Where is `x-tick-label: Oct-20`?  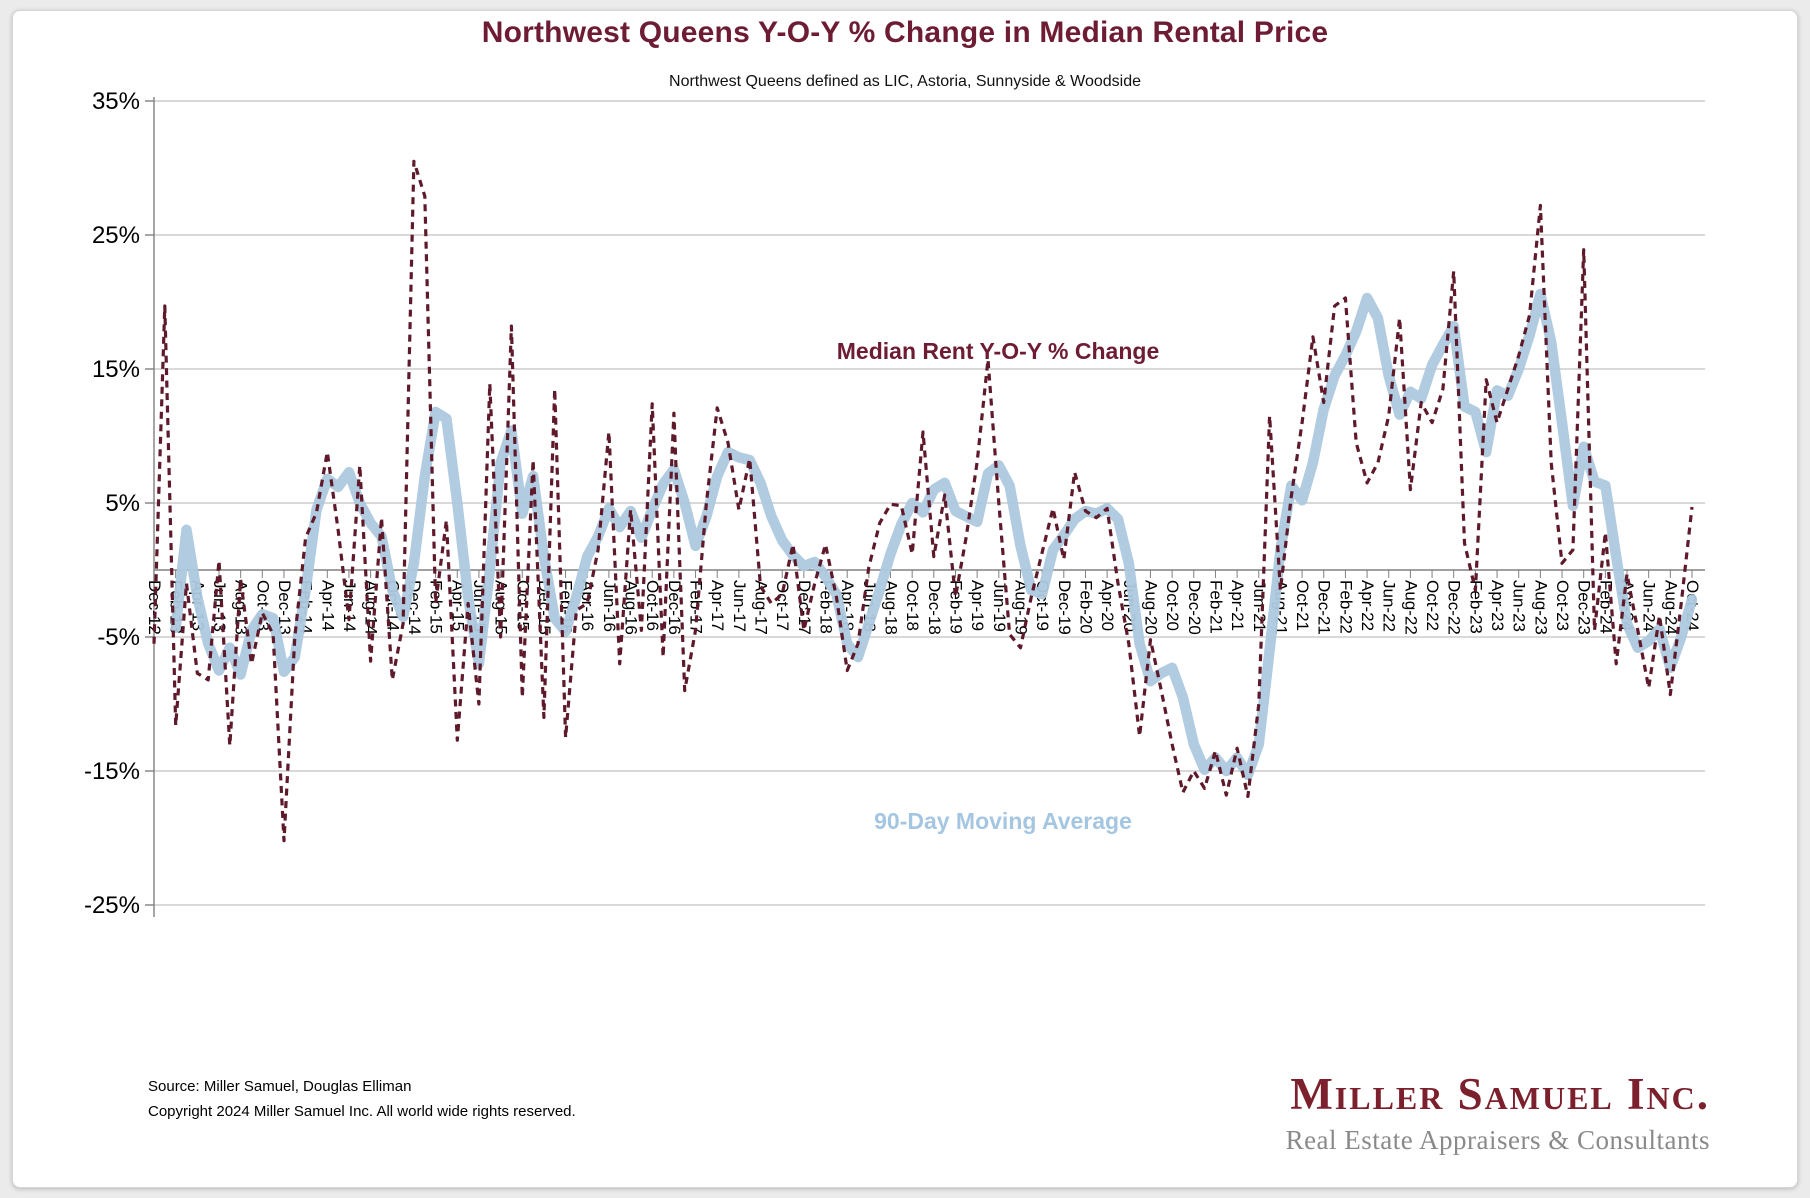 x-tick-label: Oct-20 is located at coordinates (1172, 605).